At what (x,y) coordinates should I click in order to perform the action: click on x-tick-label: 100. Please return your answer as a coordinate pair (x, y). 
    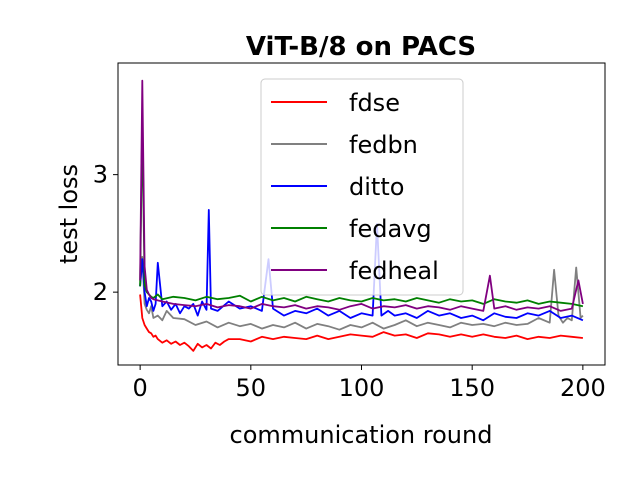
    Looking at the image, I should click on (362, 388).